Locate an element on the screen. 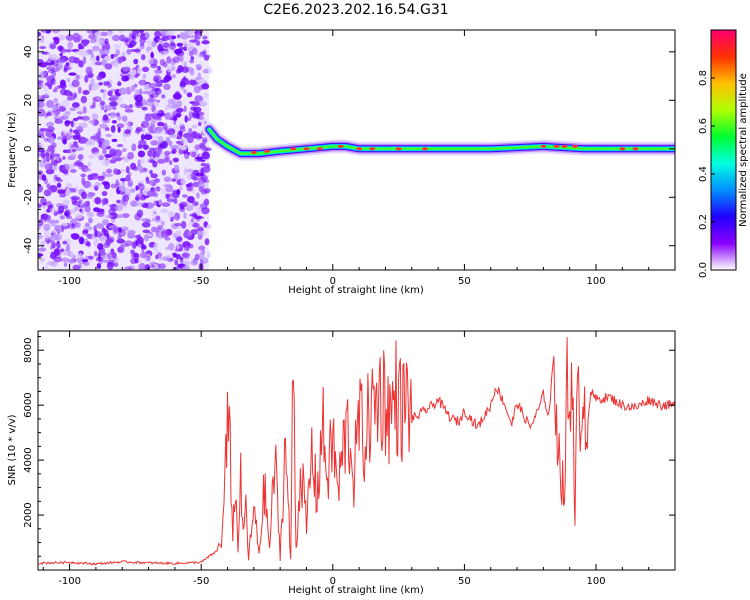 The height and width of the screenshot is (600, 750). snr-y-tick-label: 8000 is located at coordinates (28, 350).